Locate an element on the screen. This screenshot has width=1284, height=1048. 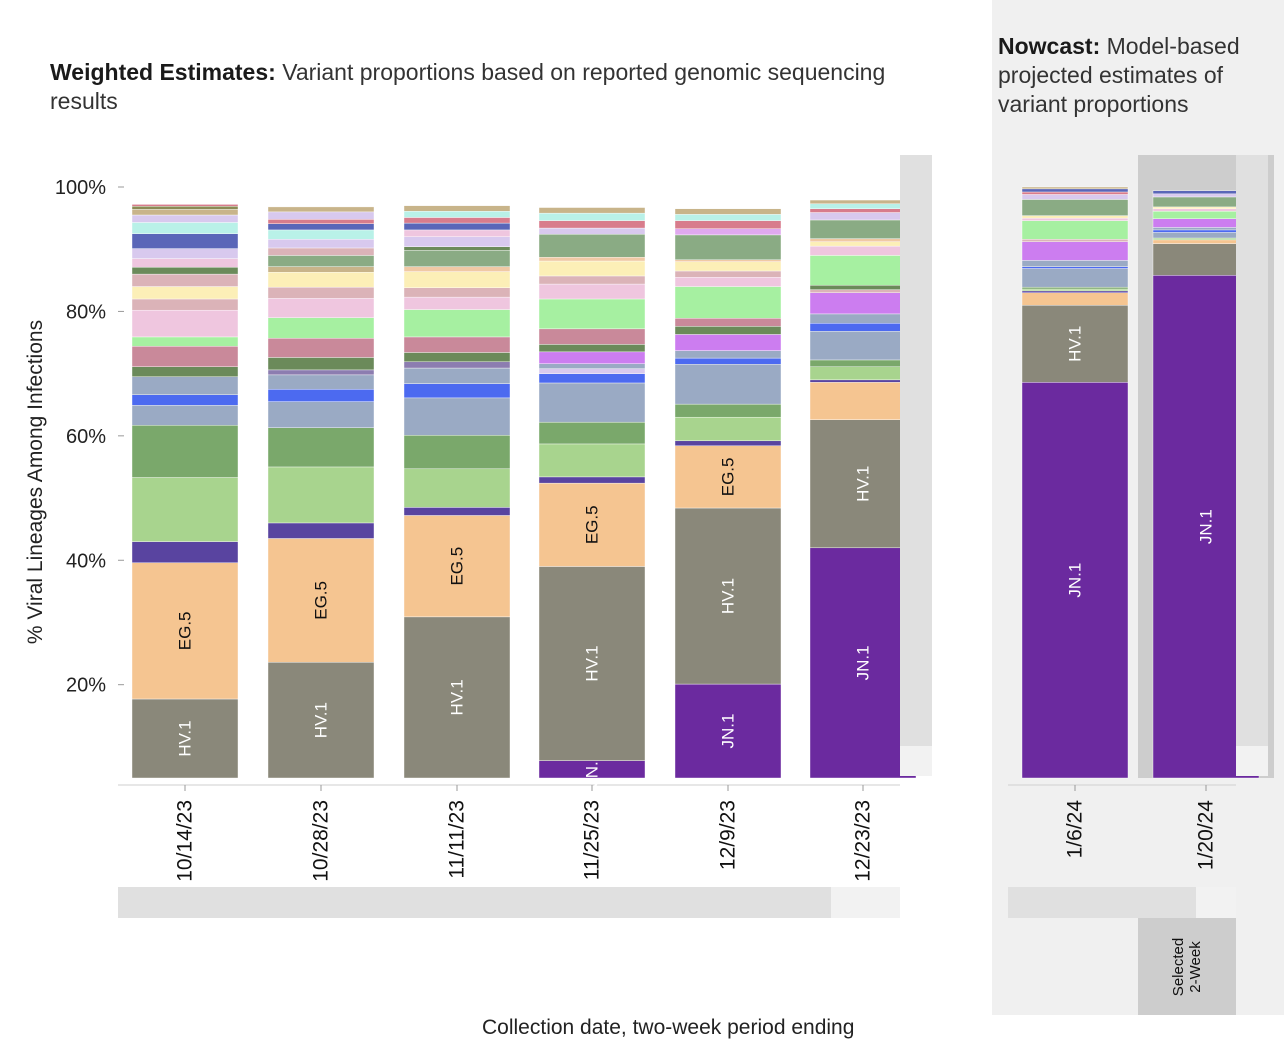
weighted-vertical-scrollbar-thumb is located at coordinates (916, 450).